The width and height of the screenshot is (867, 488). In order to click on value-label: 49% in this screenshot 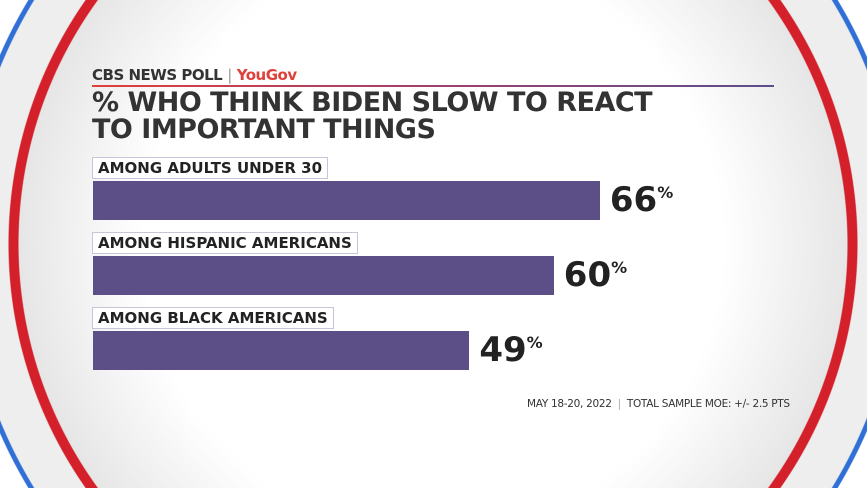, I will do `click(510, 350)`.